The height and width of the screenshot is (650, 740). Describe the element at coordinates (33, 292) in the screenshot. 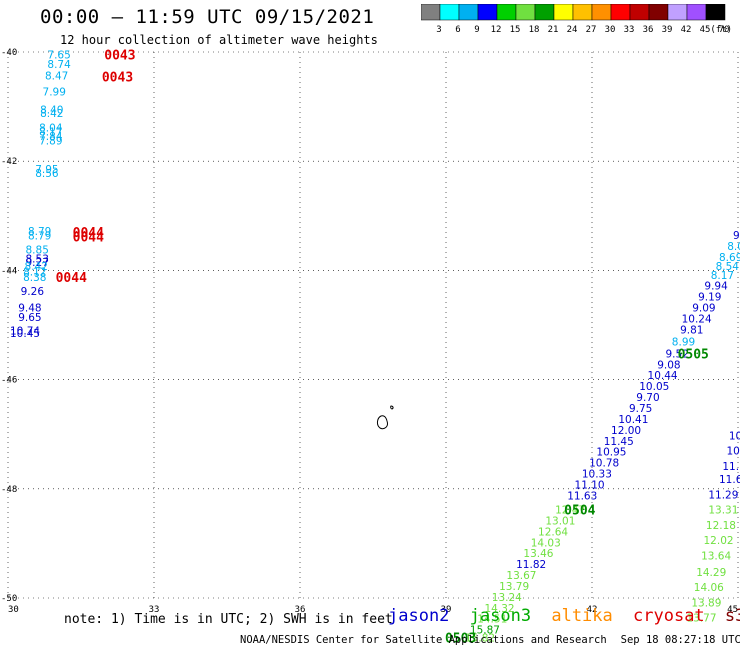

I see `swh-value-label: 9.26` at that location.